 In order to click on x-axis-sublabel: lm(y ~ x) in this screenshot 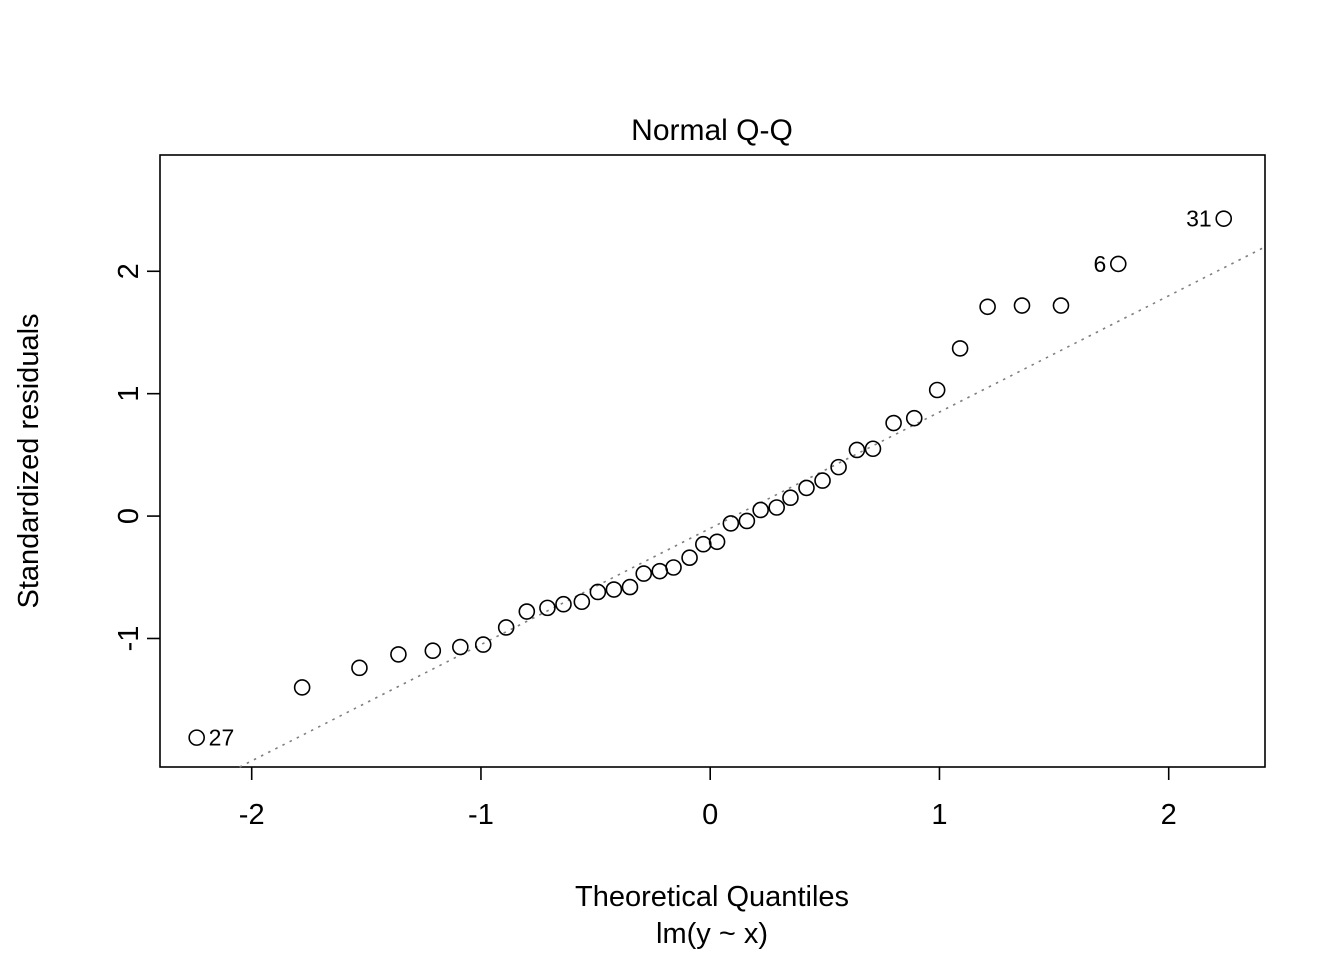, I will do `click(712, 934)`.